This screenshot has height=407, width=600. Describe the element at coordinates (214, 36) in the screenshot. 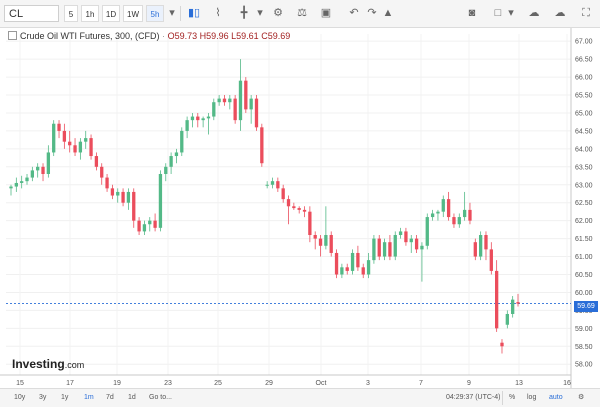

I see `legend-high: H59.96` at that location.